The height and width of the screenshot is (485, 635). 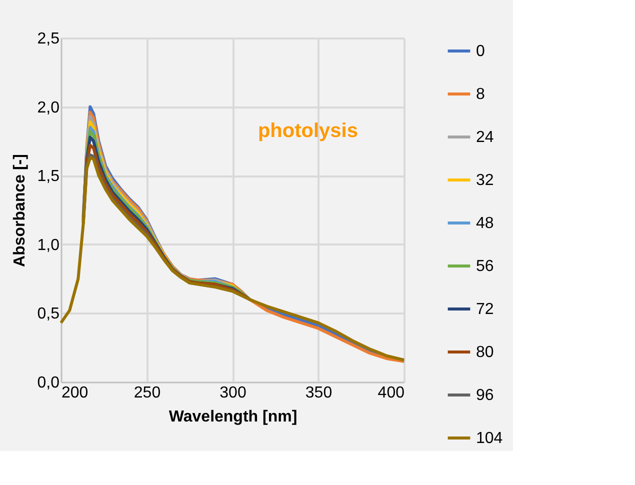 What do you see at coordinates (485, 137) in the screenshot?
I see `legend-label: 24` at bounding box center [485, 137].